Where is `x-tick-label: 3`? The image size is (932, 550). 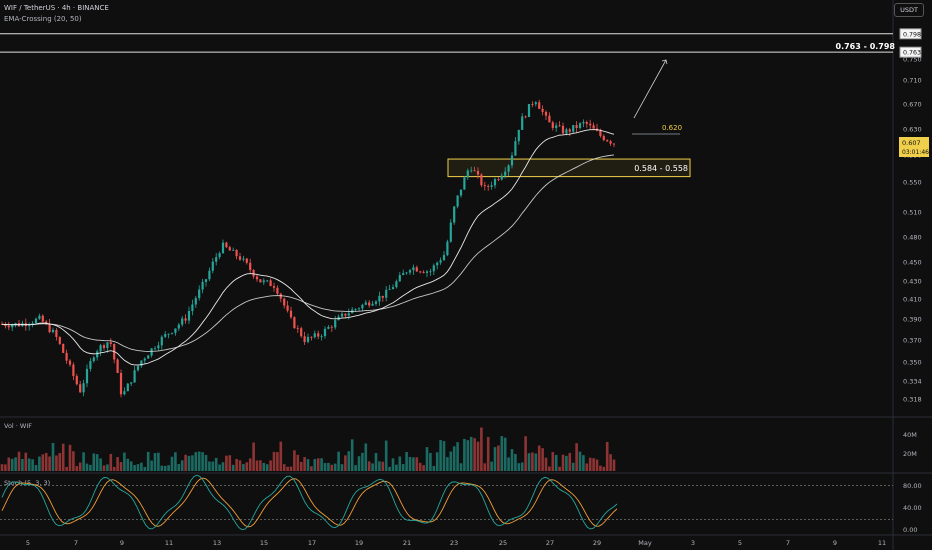 x-tick-label: 3 is located at coordinates (693, 543).